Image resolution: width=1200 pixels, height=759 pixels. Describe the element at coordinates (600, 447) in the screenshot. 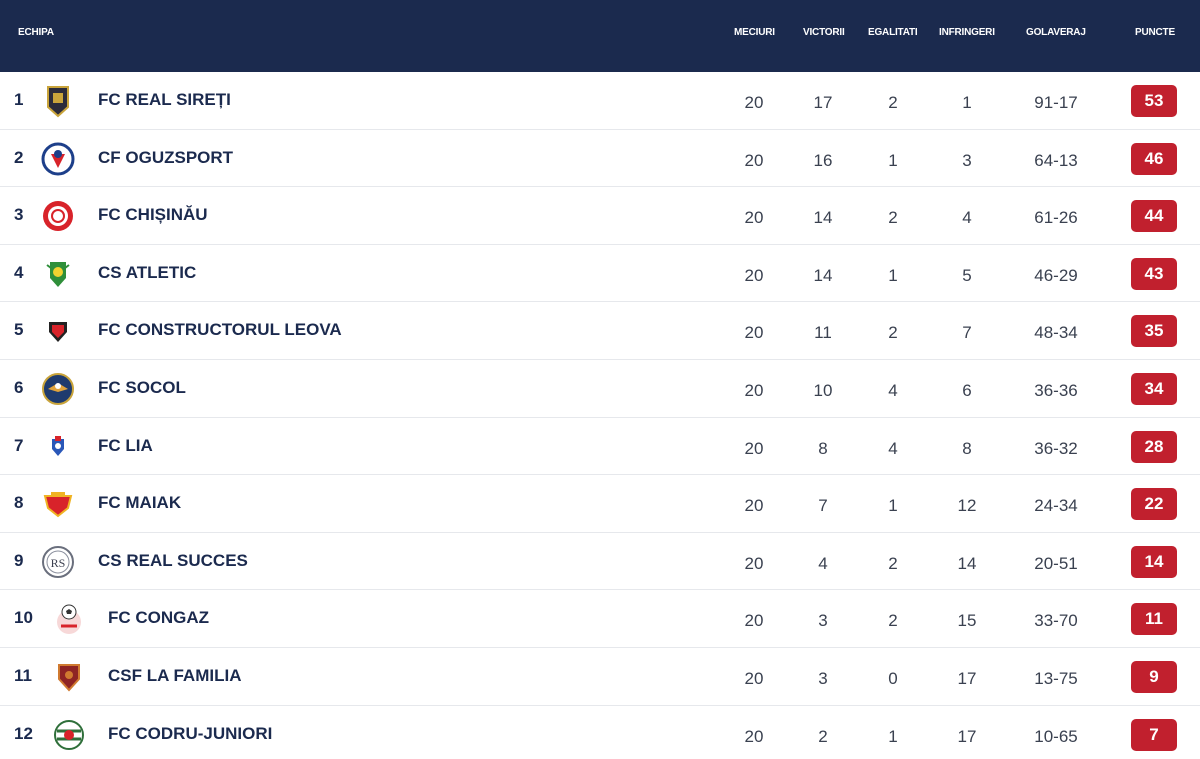

I see `table-row: 7 FC LIA 20 8 4 8 36-32 28` at that location.